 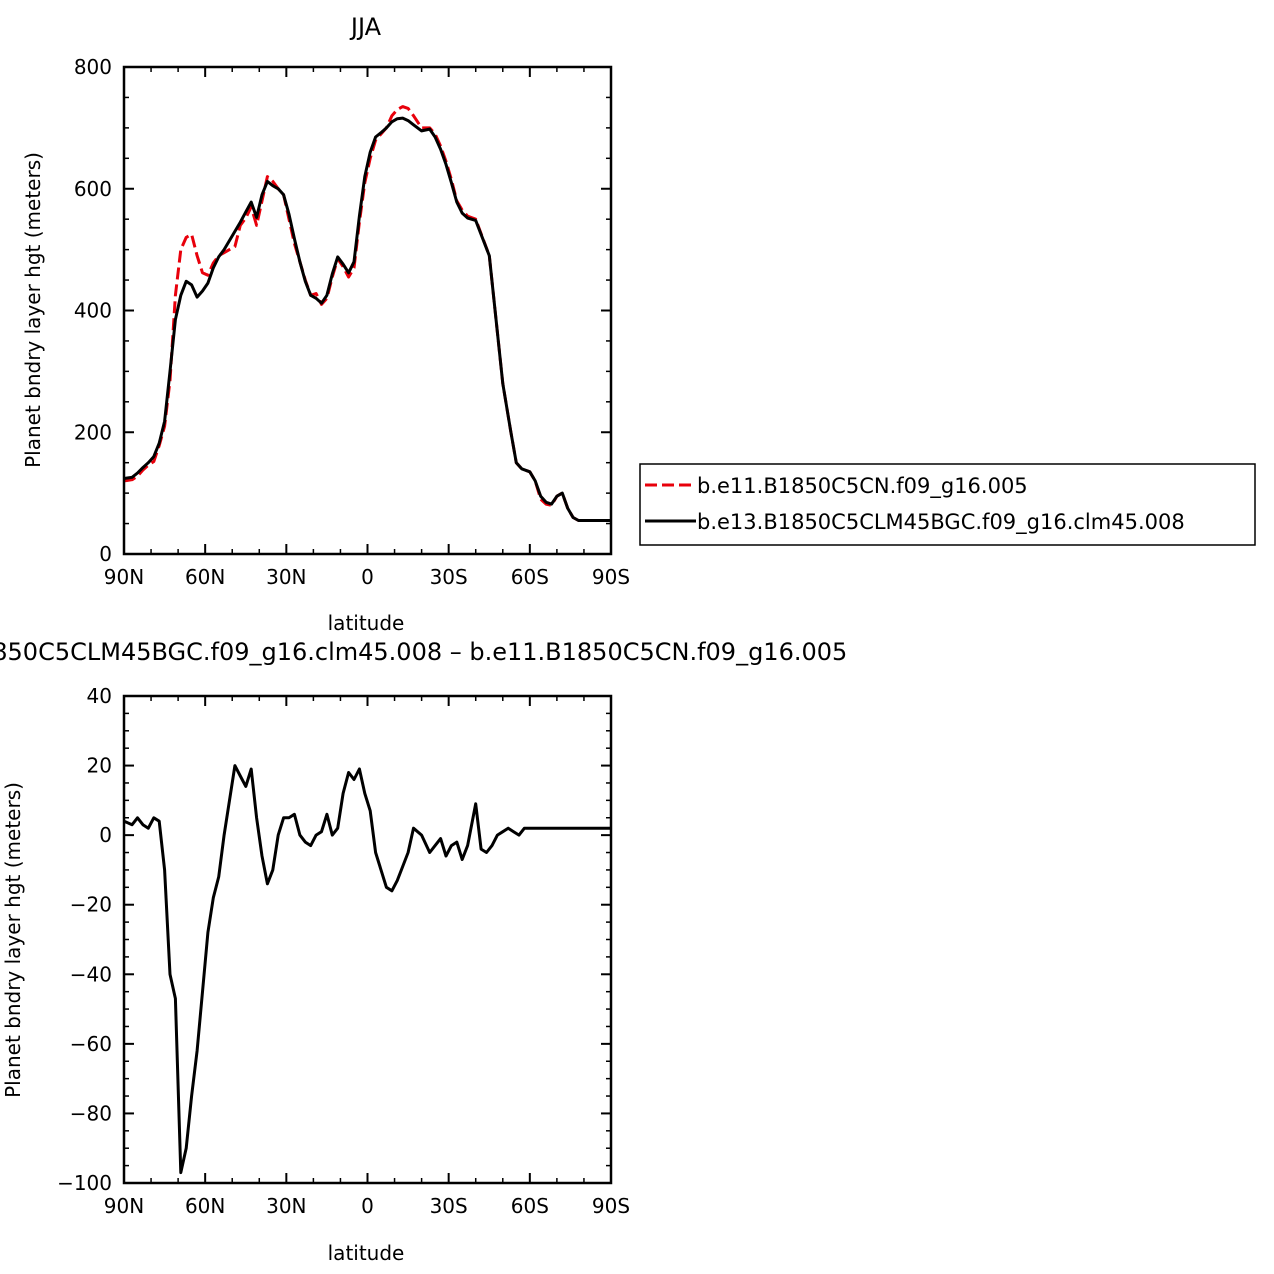 I want to click on top-y-tick-label: 200, so click(x=93, y=432).